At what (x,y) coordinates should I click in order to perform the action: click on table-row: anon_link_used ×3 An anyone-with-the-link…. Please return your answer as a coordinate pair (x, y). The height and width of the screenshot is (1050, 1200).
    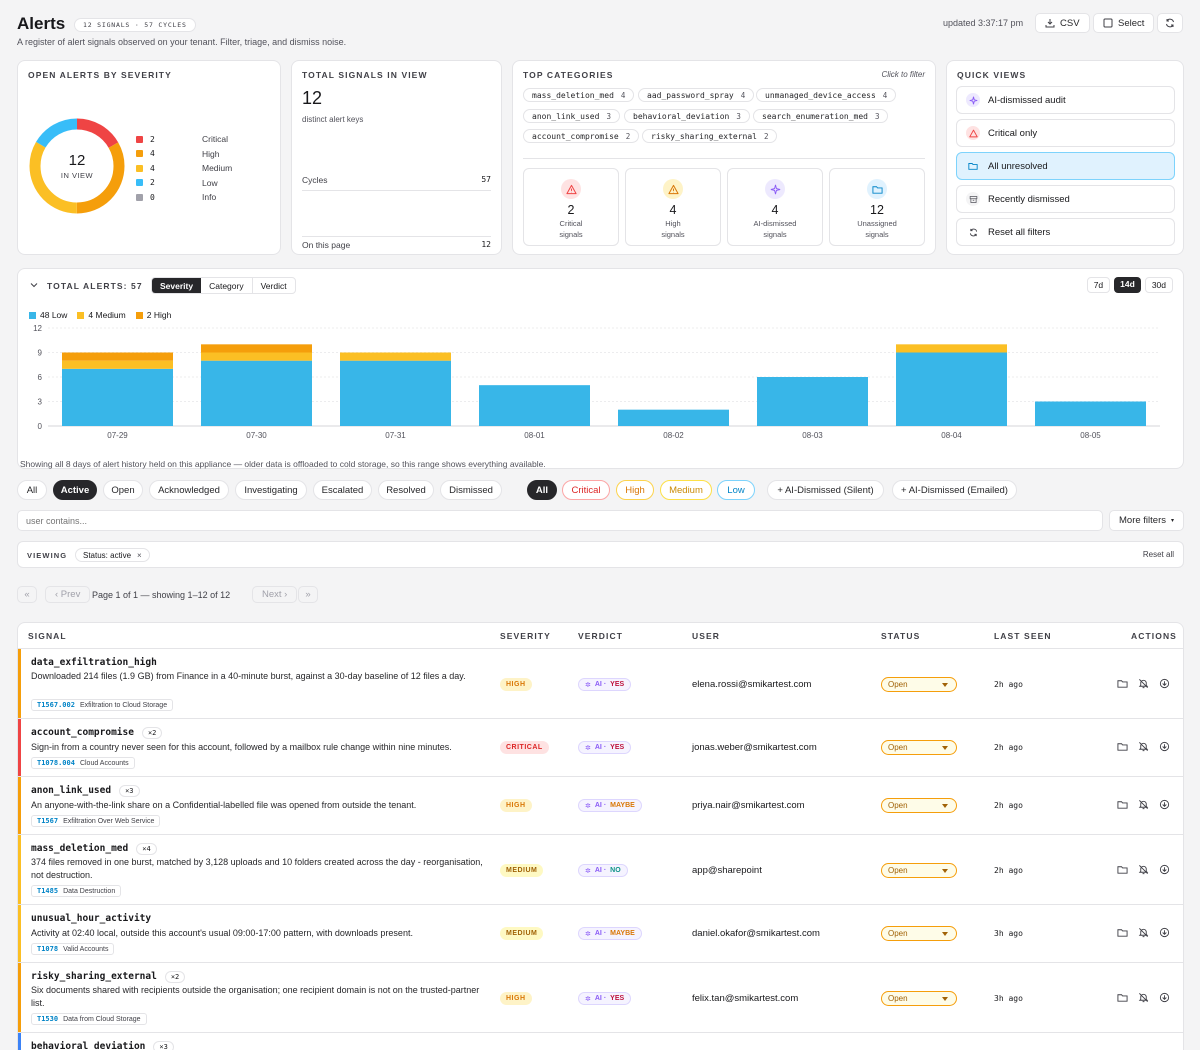
    Looking at the image, I should click on (600, 805).